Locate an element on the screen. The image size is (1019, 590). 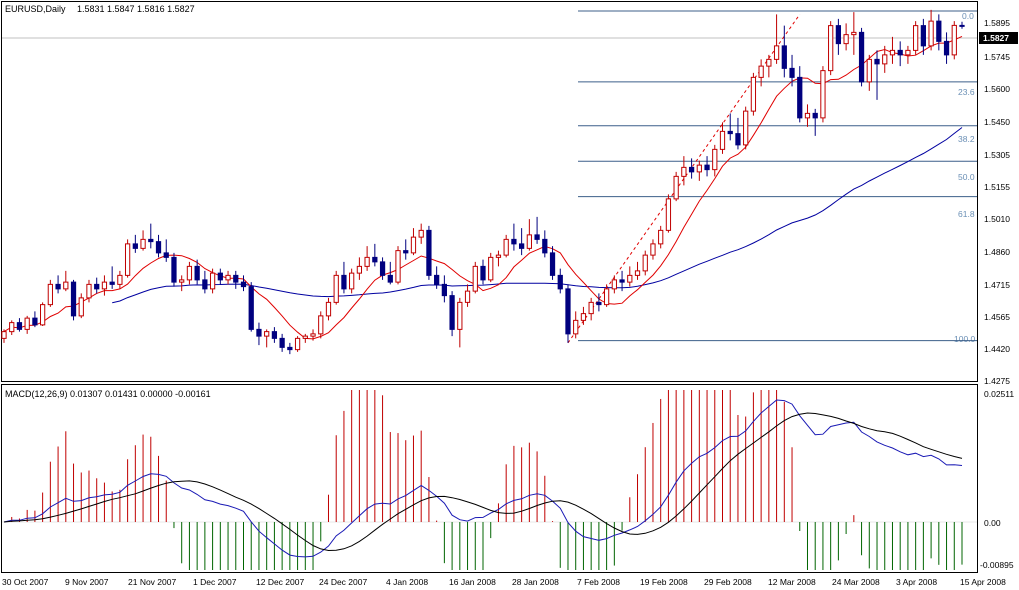
date-label: 24 Dec 2007 is located at coordinates (343, 582).